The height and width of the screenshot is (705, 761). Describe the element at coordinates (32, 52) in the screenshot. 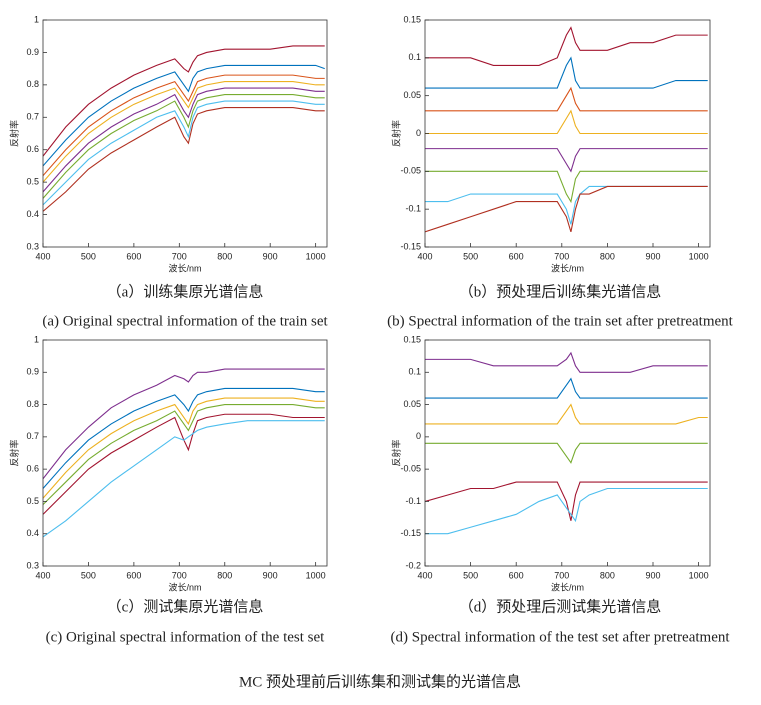

I see `y-tick-label: 0.9` at that location.